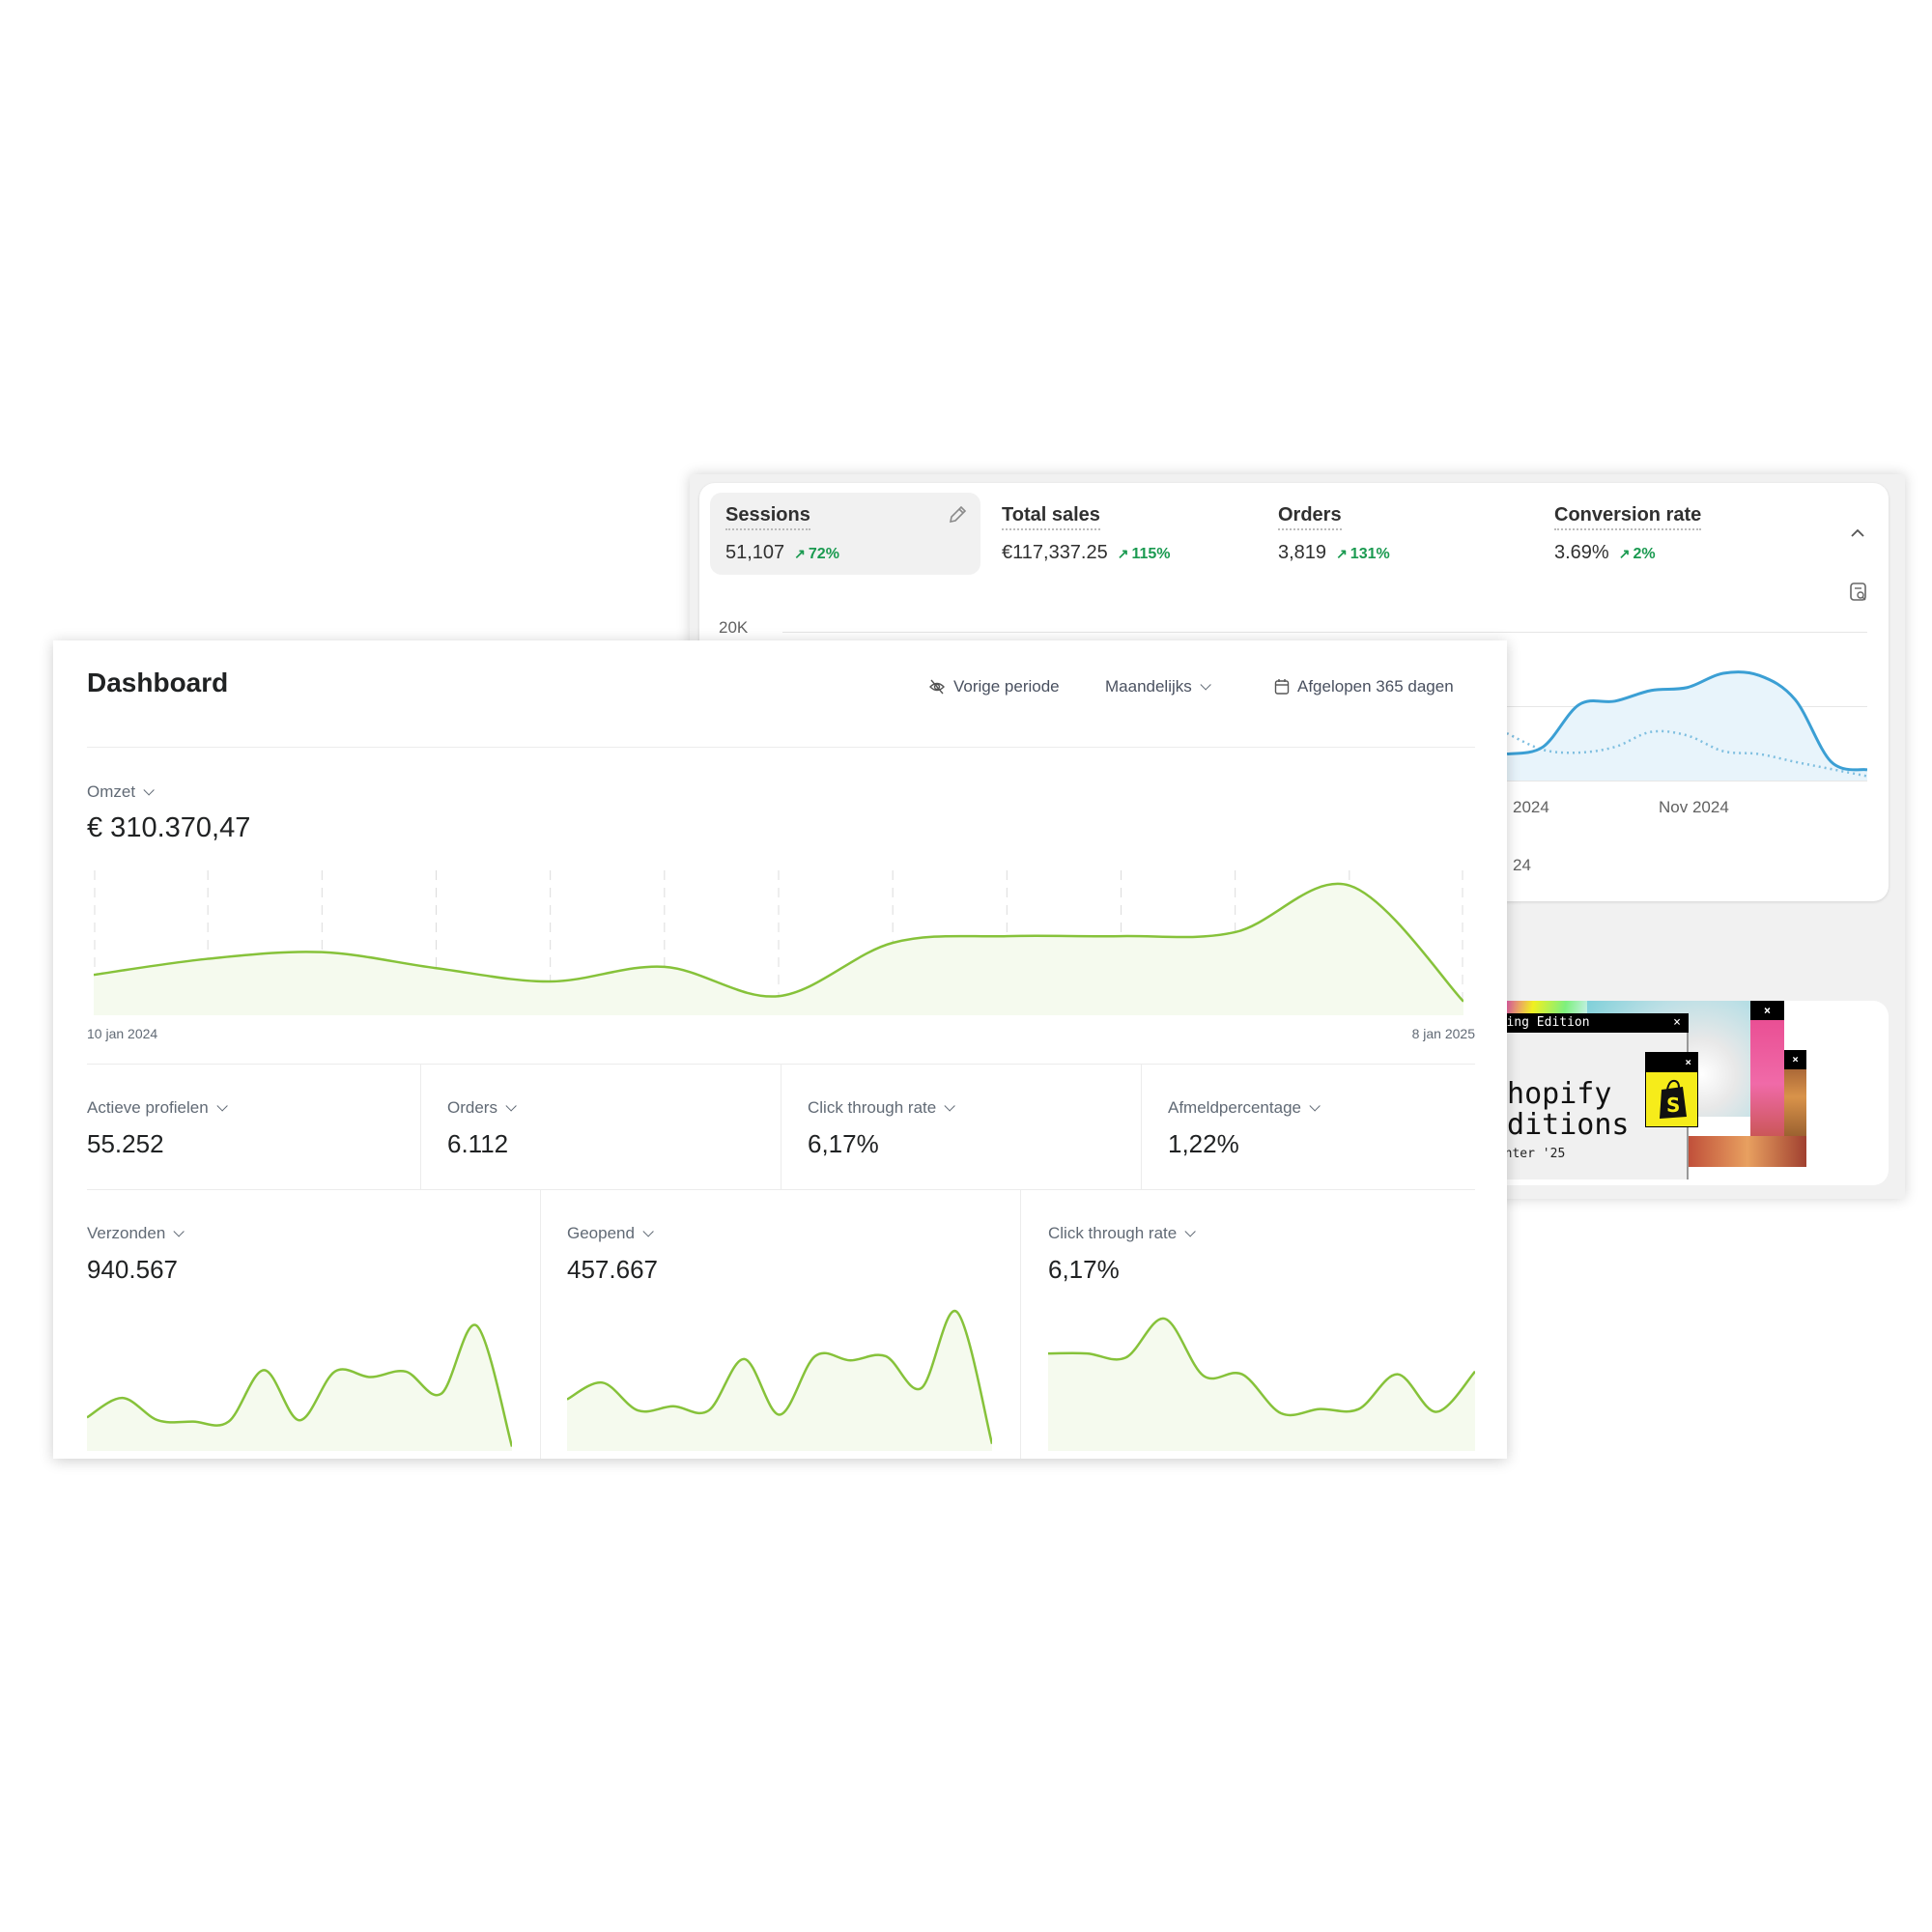  What do you see at coordinates (158, 682) in the screenshot?
I see `page-title: Dashboard` at bounding box center [158, 682].